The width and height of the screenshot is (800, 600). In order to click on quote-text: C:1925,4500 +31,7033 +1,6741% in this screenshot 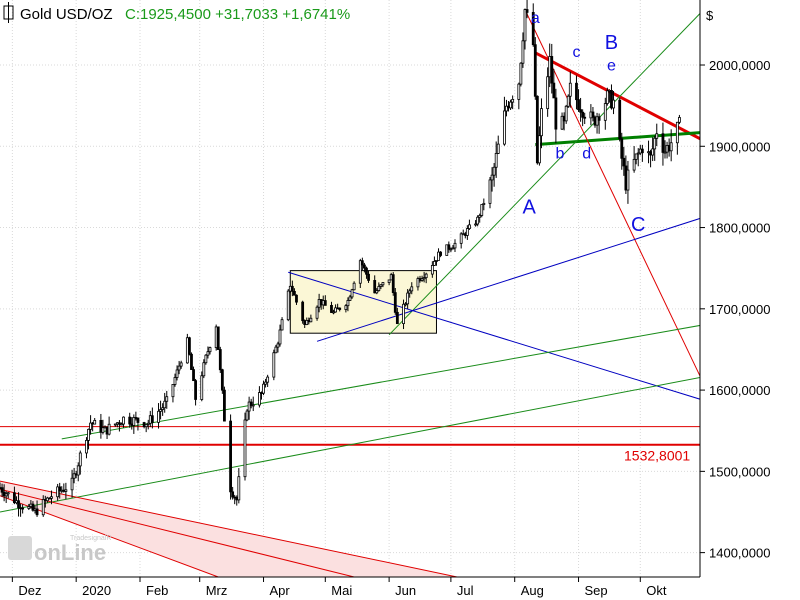, I will do `click(237, 14)`.